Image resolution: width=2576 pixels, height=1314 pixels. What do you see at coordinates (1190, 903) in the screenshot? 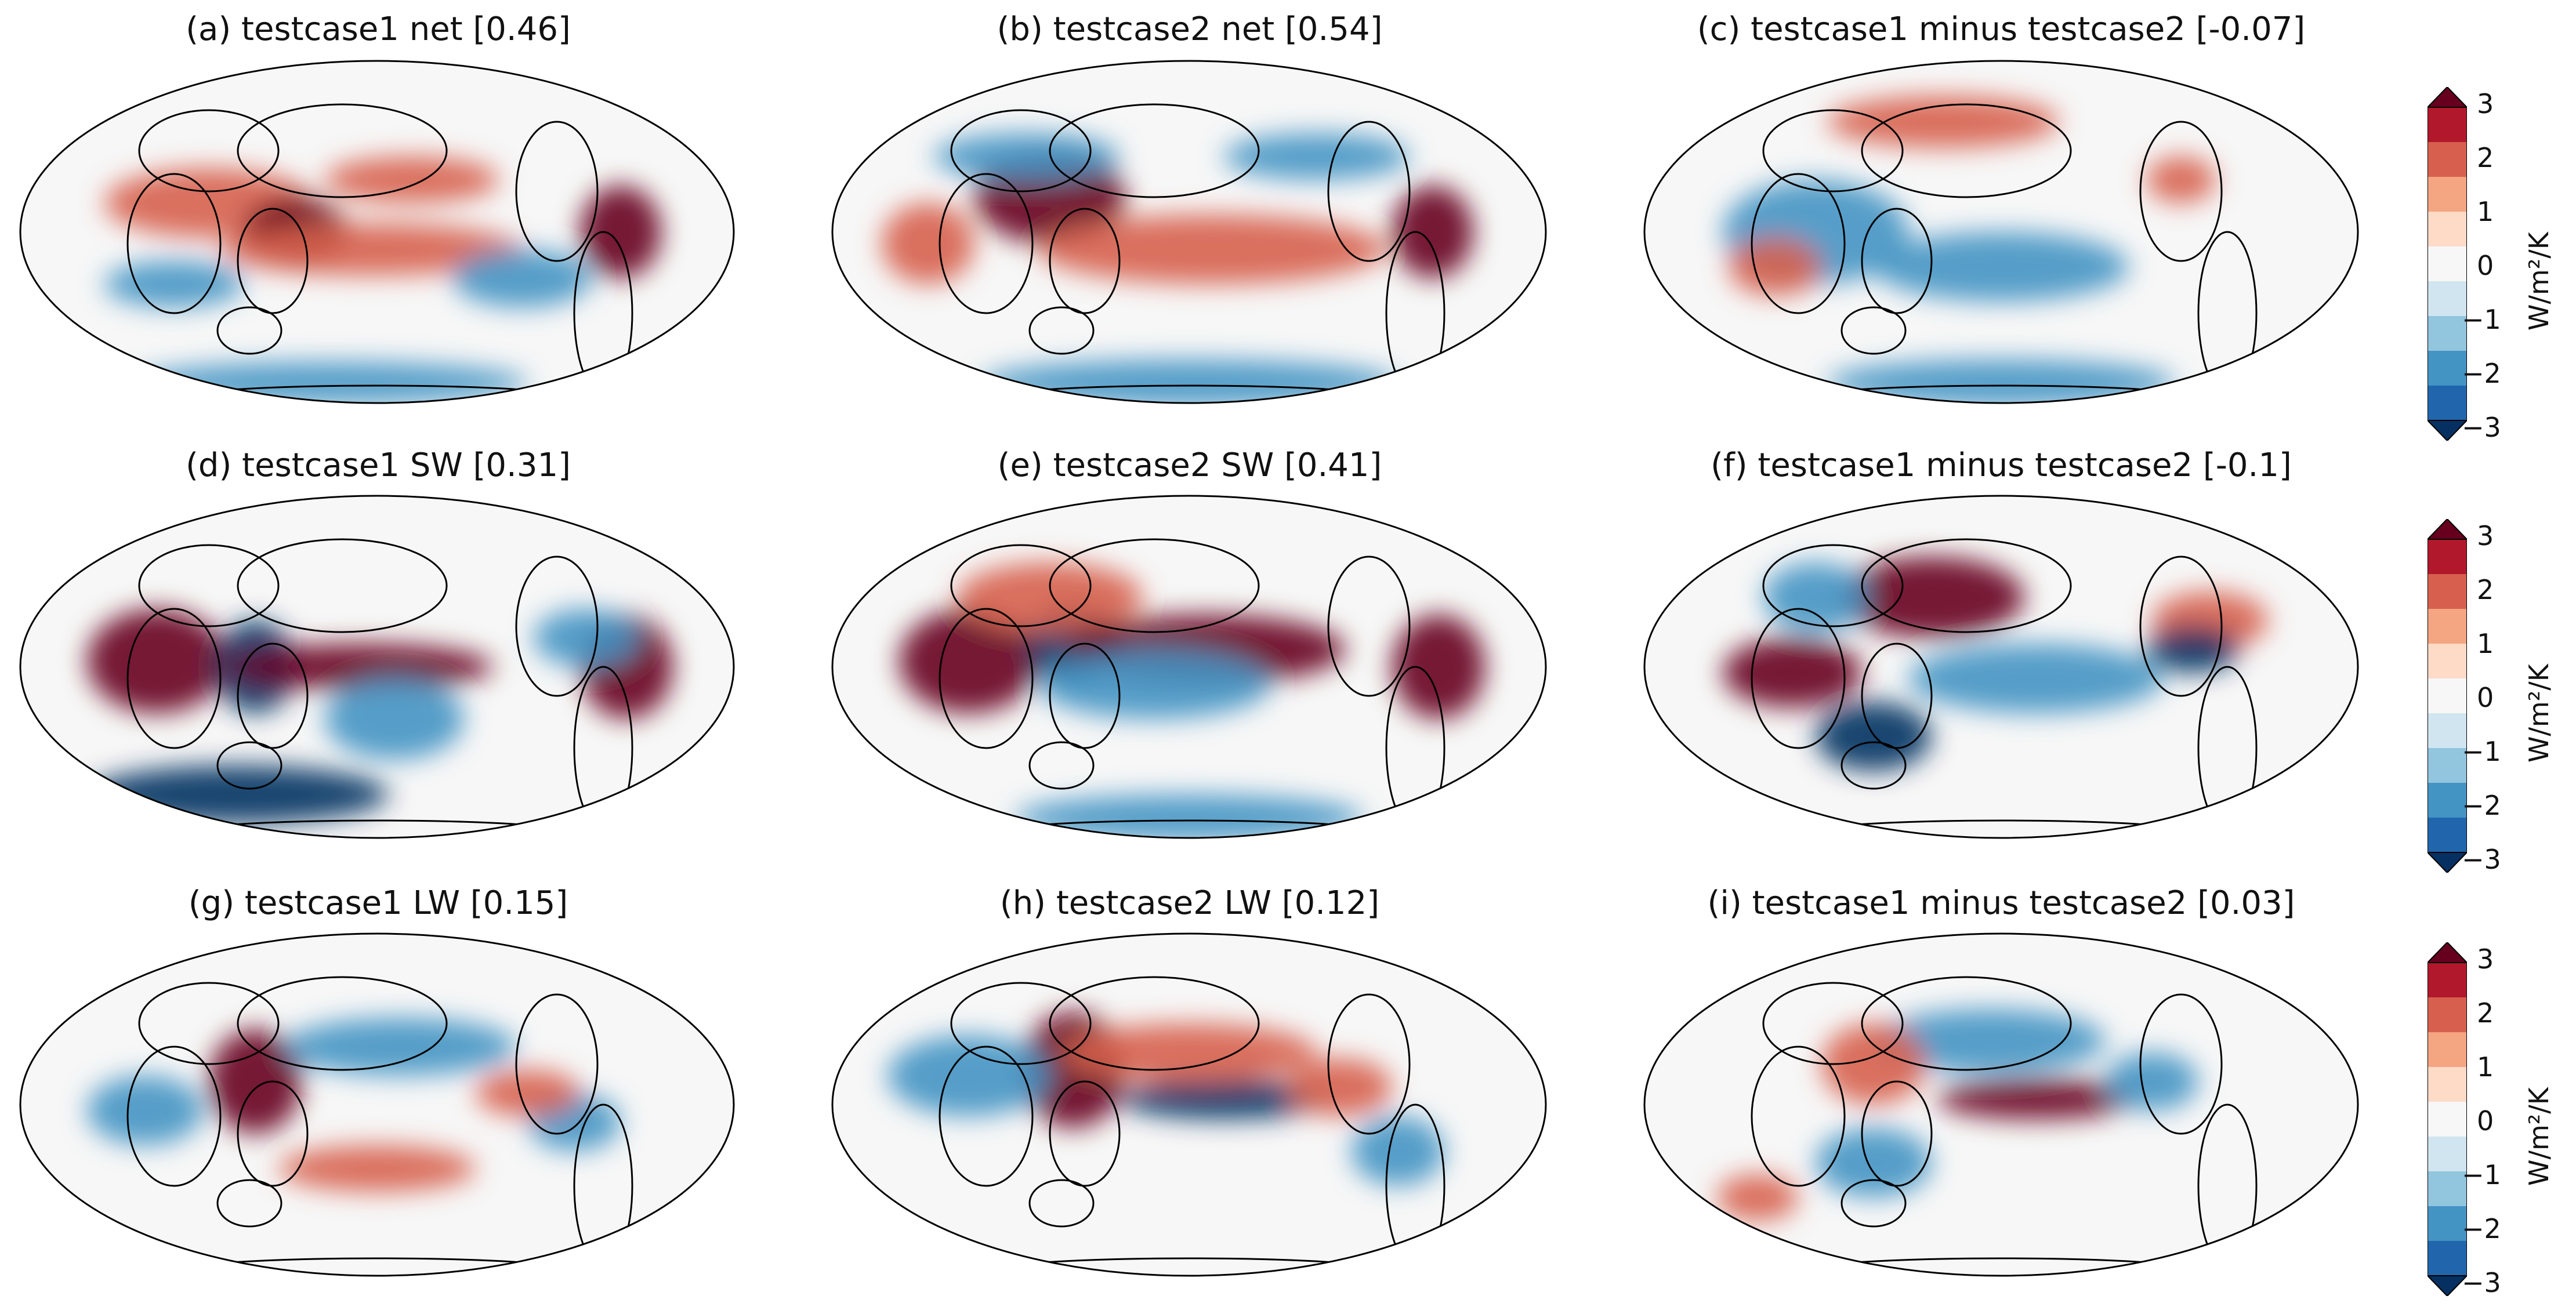
I see `panel-title-h: (h) testcase2 LW [0.12]` at bounding box center [1190, 903].